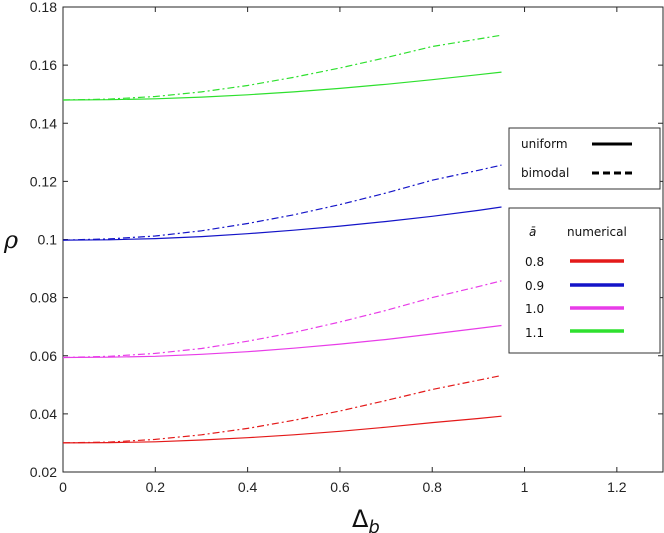 This screenshot has height=533, width=664. I want to click on x-axis-title: Δb, so click(366, 519).